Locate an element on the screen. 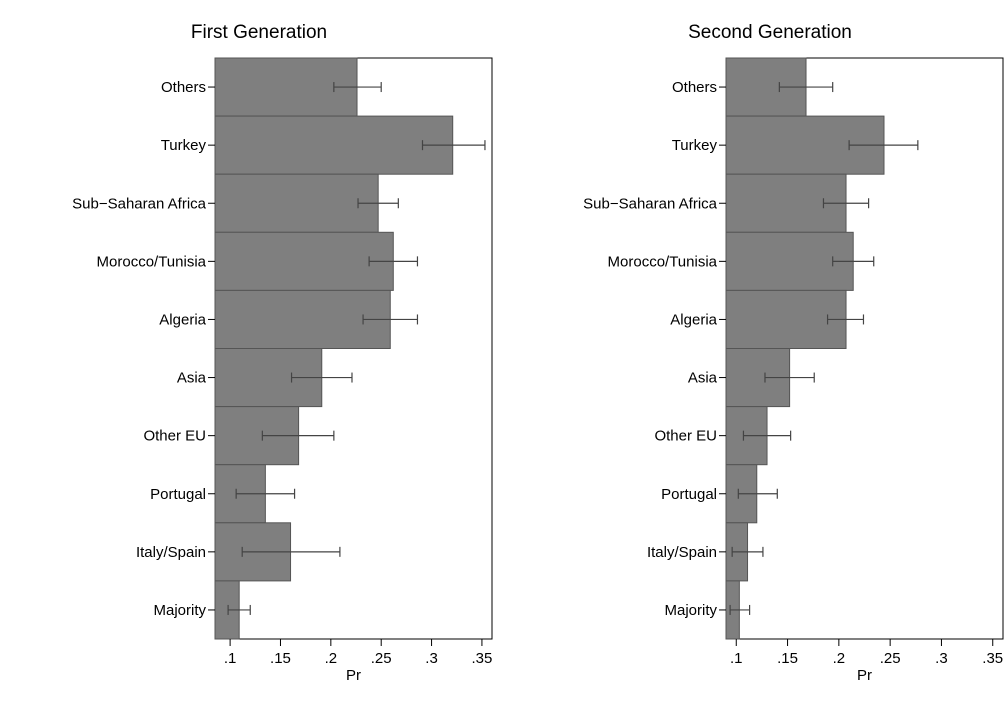  chart-title: First Generation is located at coordinates (259, 32).